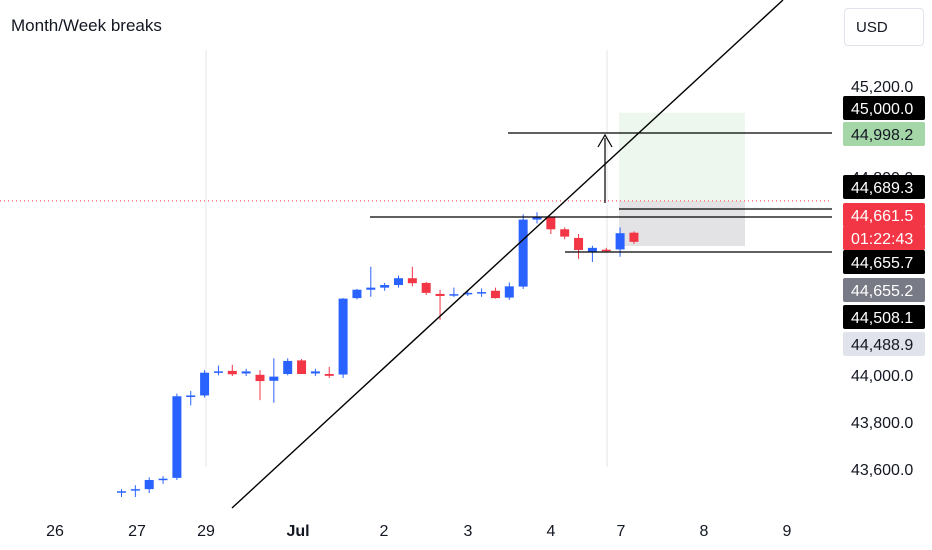  Describe the element at coordinates (137, 531) in the screenshot. I see `x-tick-label: 27` at that location.